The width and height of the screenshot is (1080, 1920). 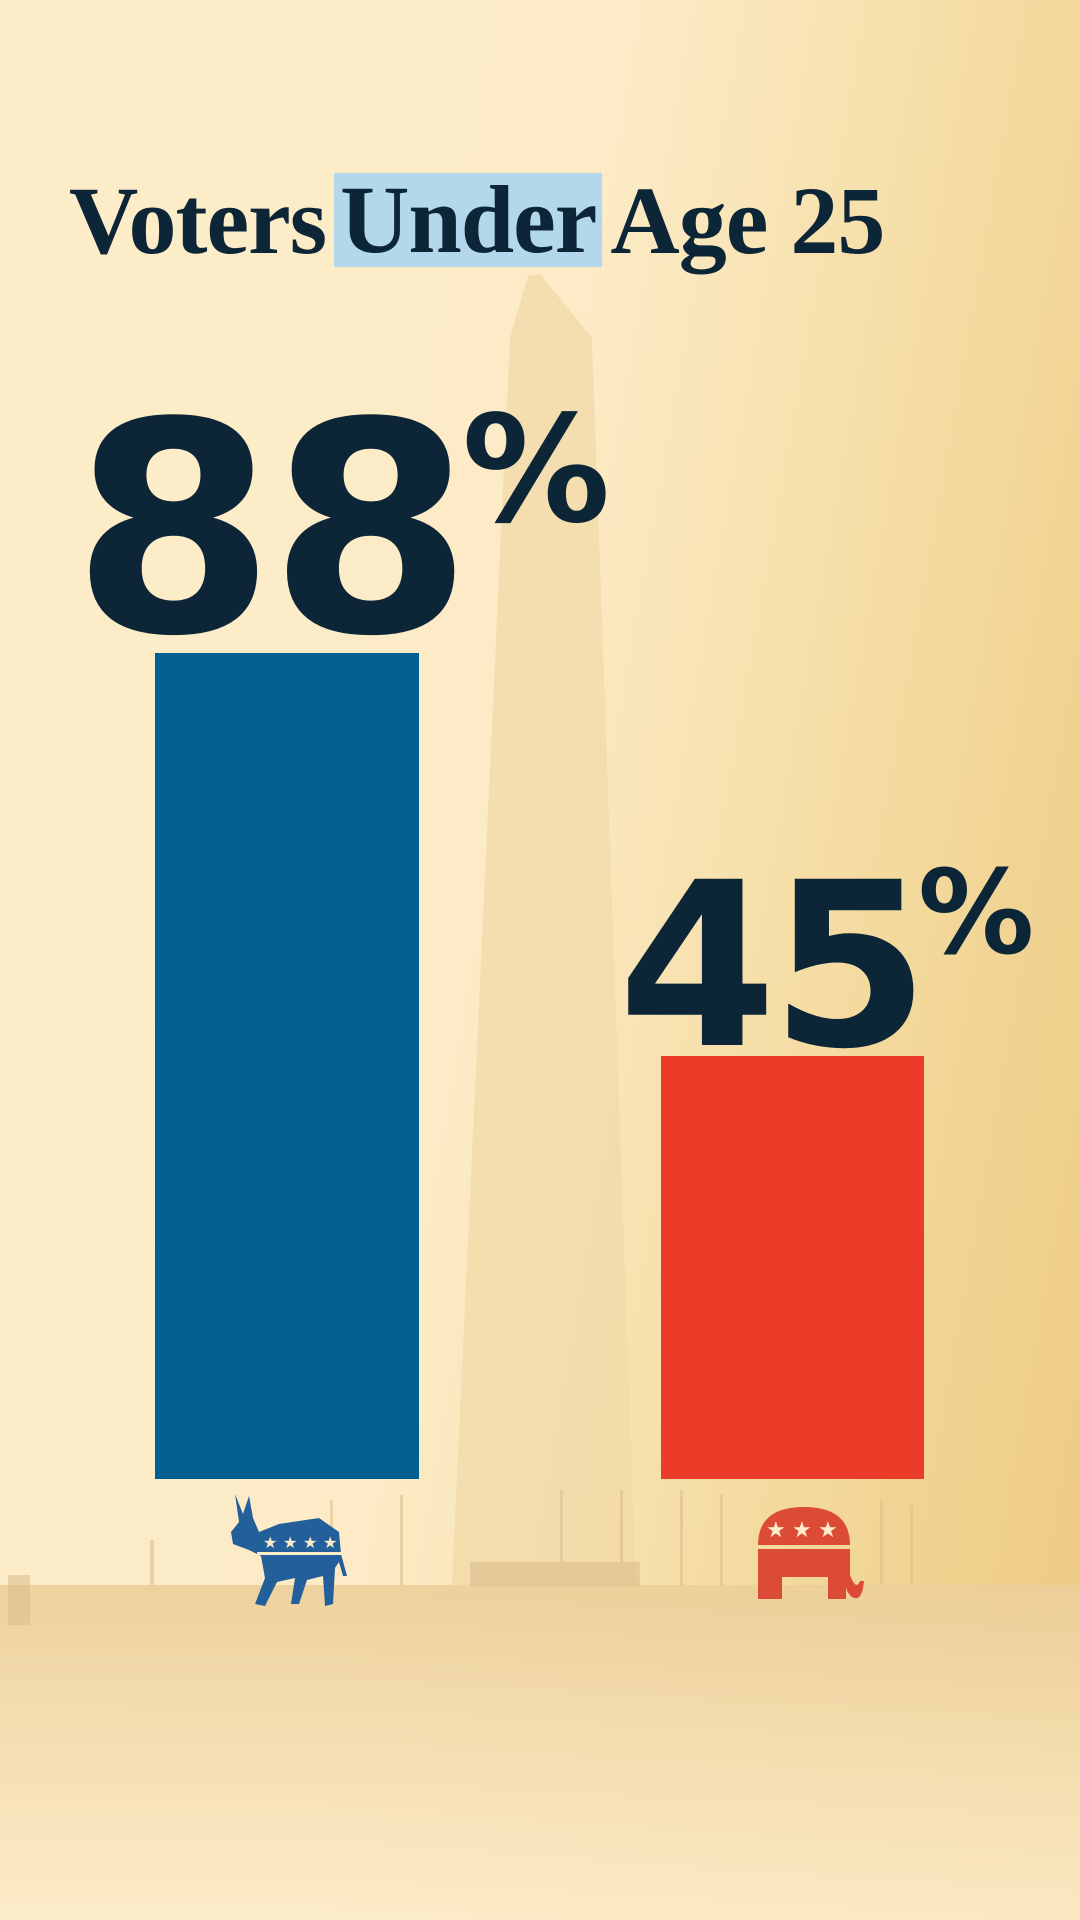 What do you see at coordinates (468, 220) in the screenshot?
I see `title-highlight: Under` at bounding box center [468, 220].